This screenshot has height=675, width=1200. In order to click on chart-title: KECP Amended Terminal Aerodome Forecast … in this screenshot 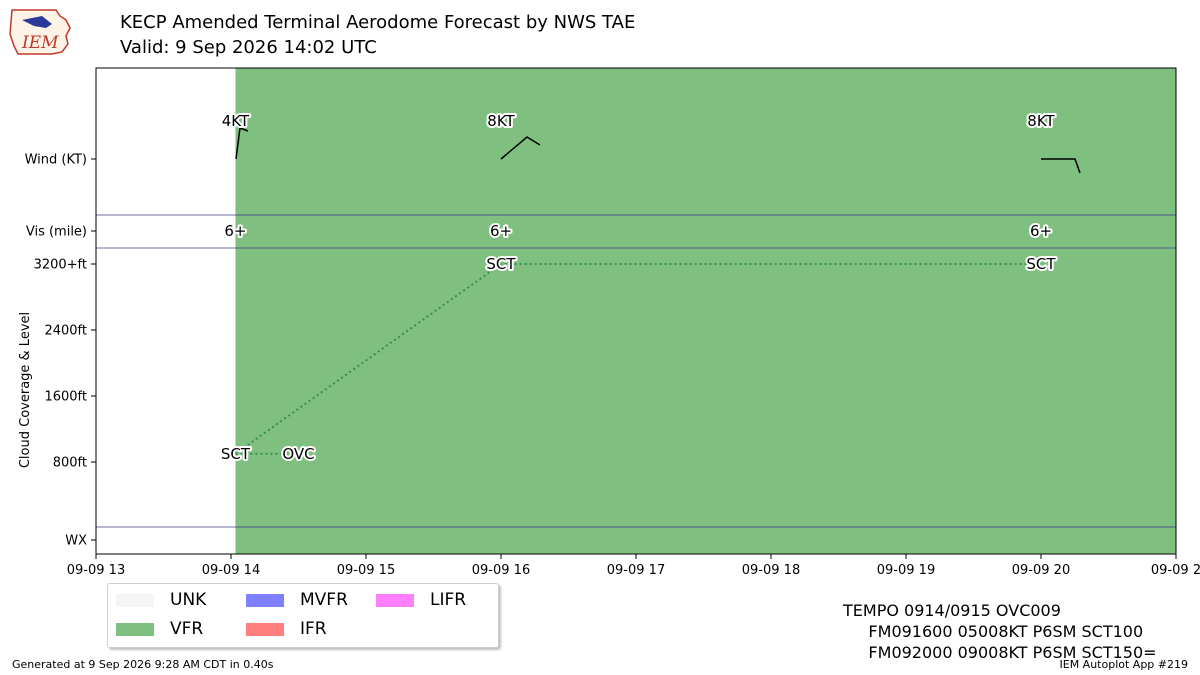, I will do `click(378, 22)`.